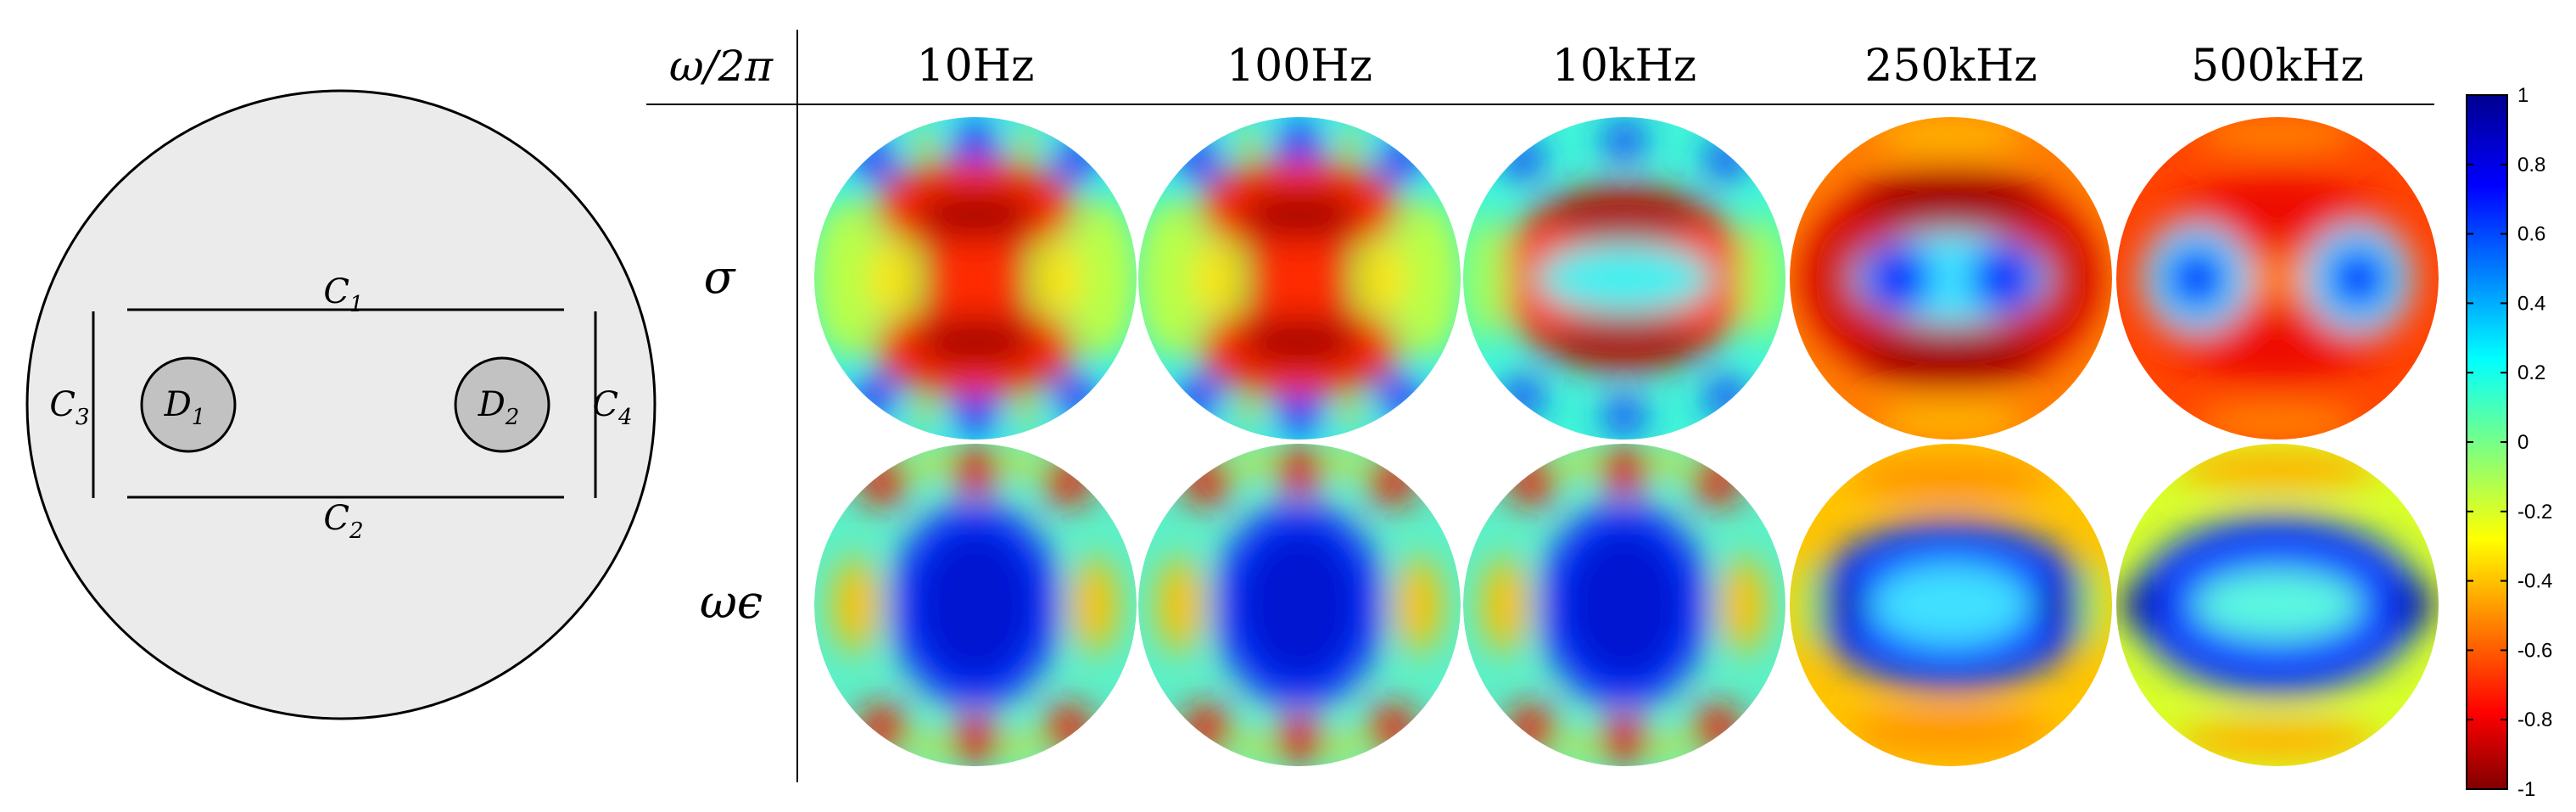 The width and height of the screenshot is (2576, 812). I want to click on sigma-map-10khz, so click(1624, 279).